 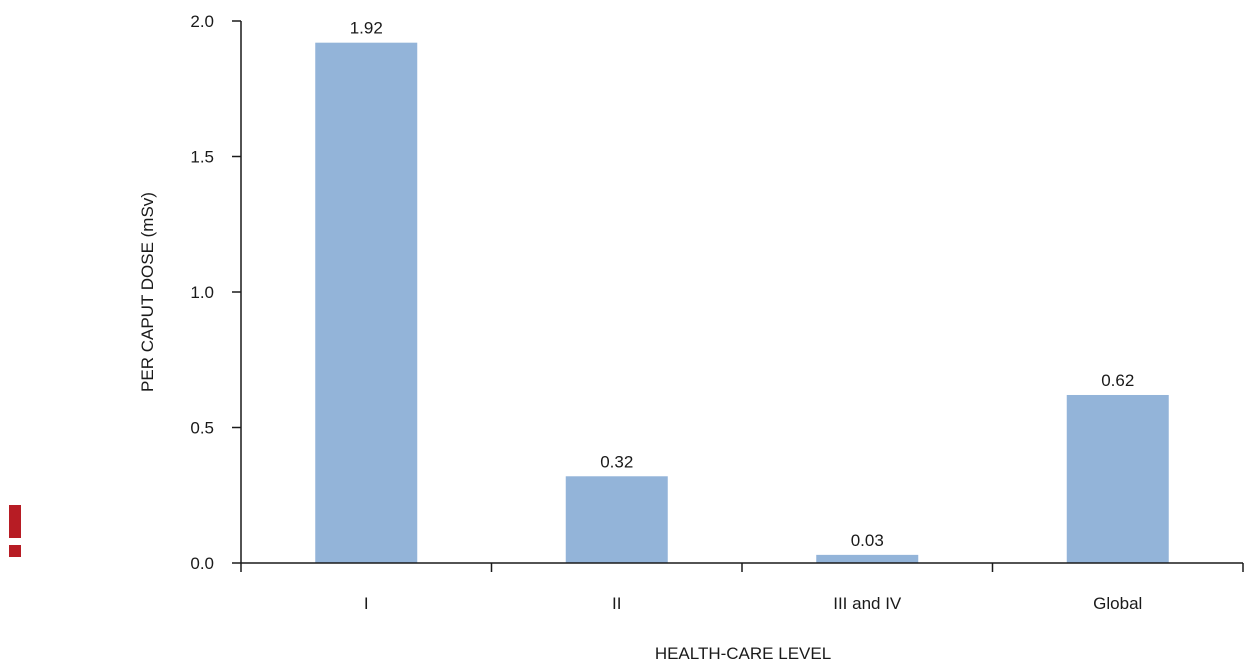 I want to click on exclamation-icon-dot, so click(x=15, y=551).